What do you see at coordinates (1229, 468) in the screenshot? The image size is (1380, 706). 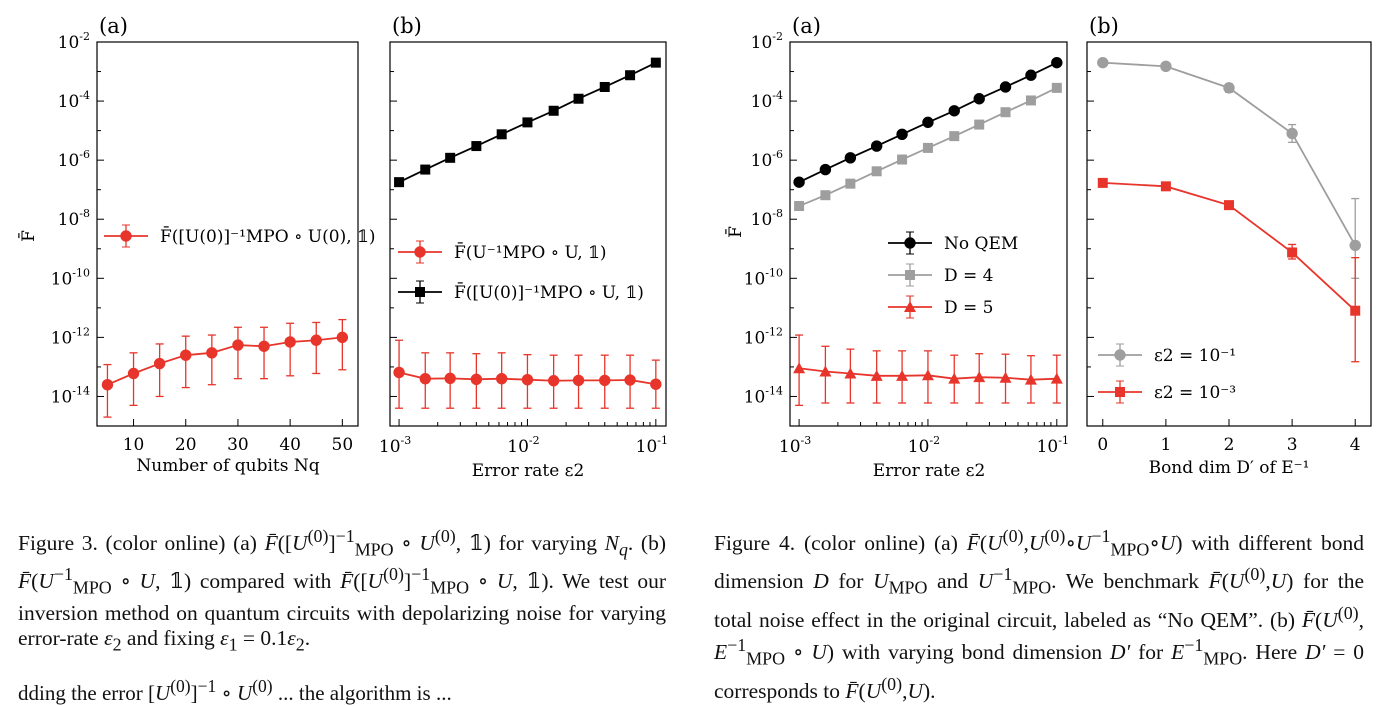 I see `x-axis-label: Bond dim D′ of E⁻¹` at bounding box center [1229, 468].